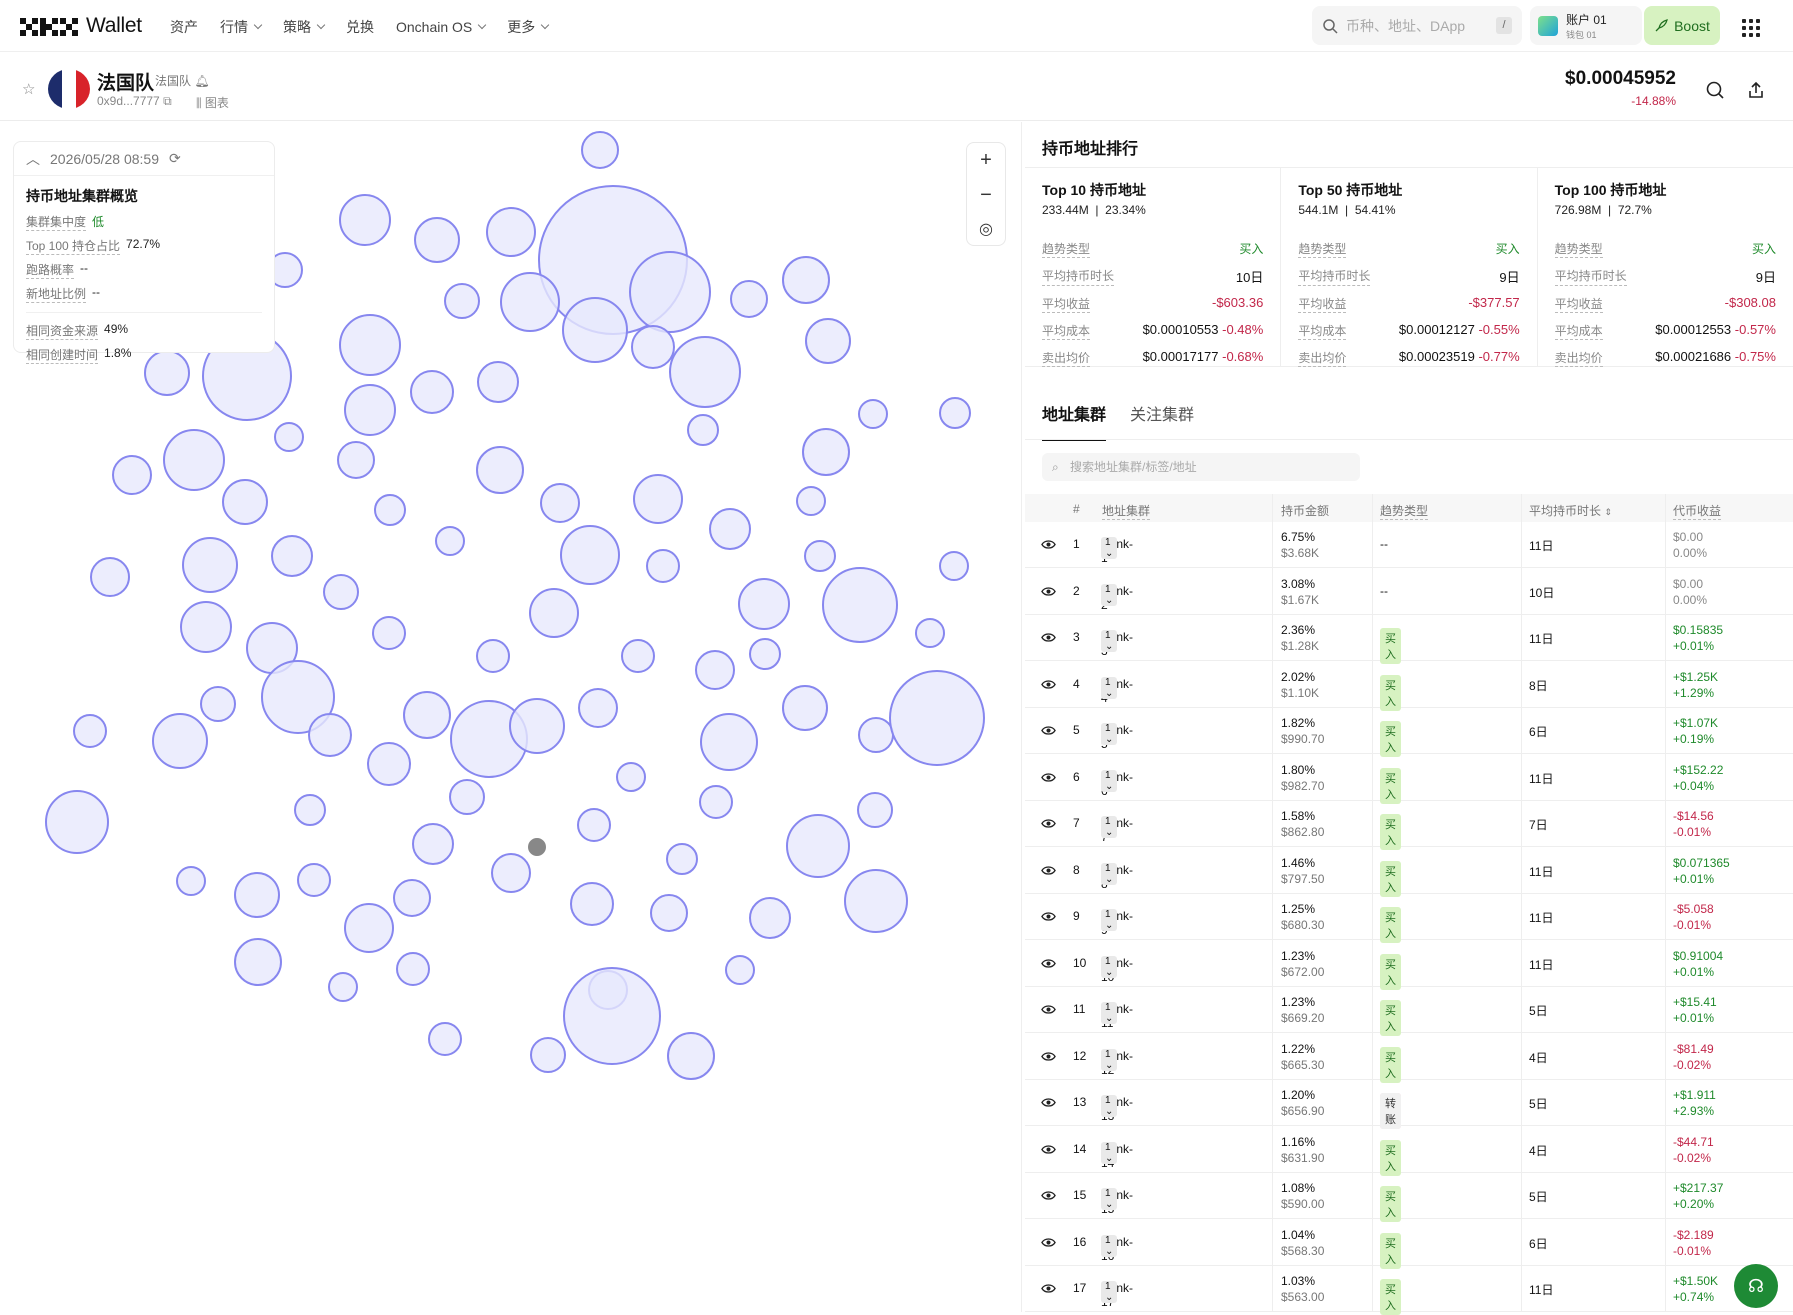 The width and height of the screenshot is (1793, 1315). I want to click on refresh-icon: ⟳, so click(175, 158).